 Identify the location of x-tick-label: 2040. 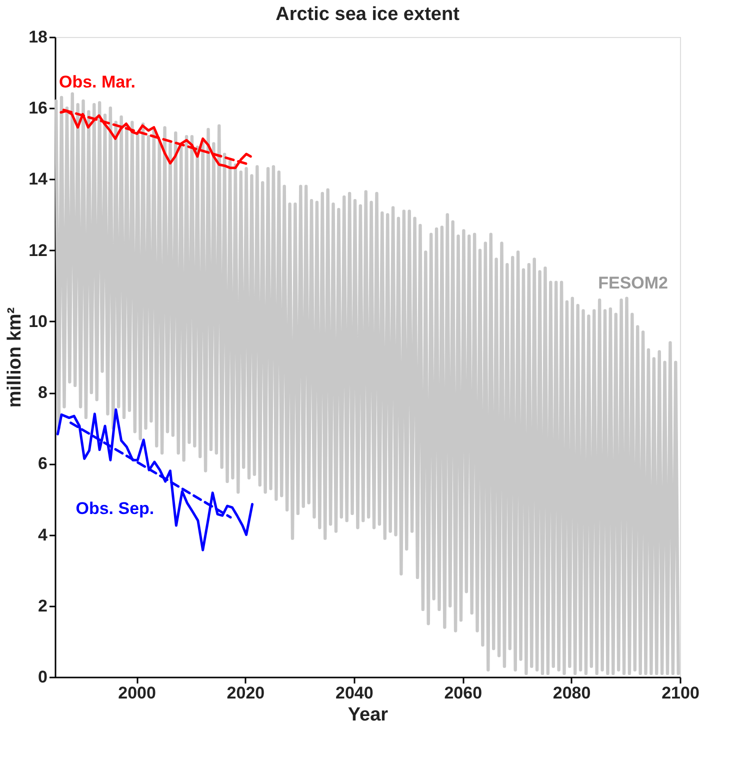
(355, 693).